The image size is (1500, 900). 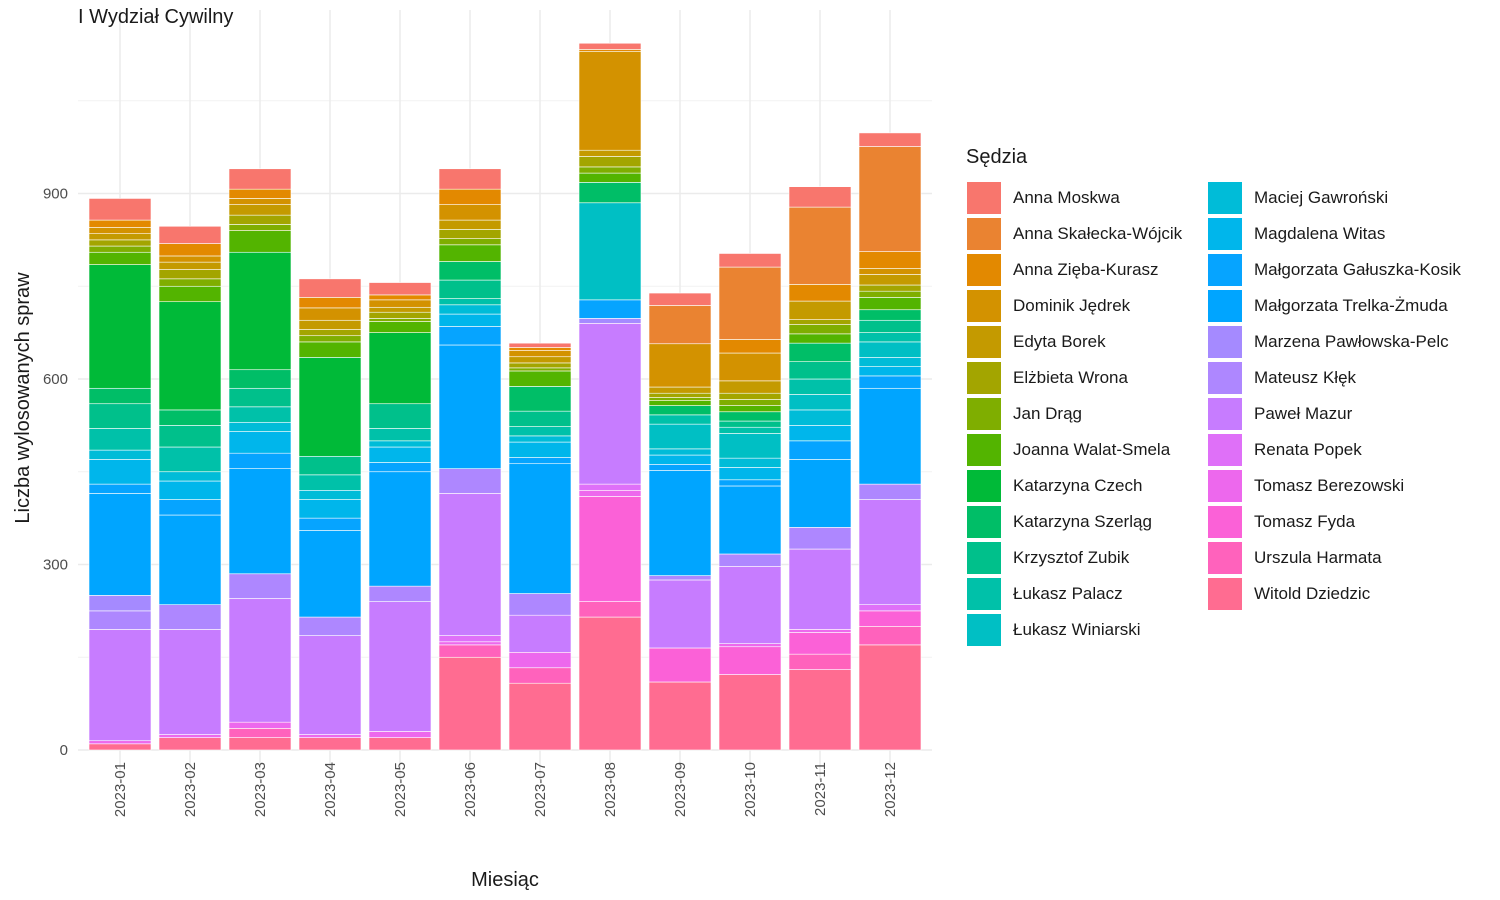 What do you see at coordinates (1305, 521) in the screenshot?
I see `legend-label: Tomasz Fyda` at bounding box center [1305, 521].